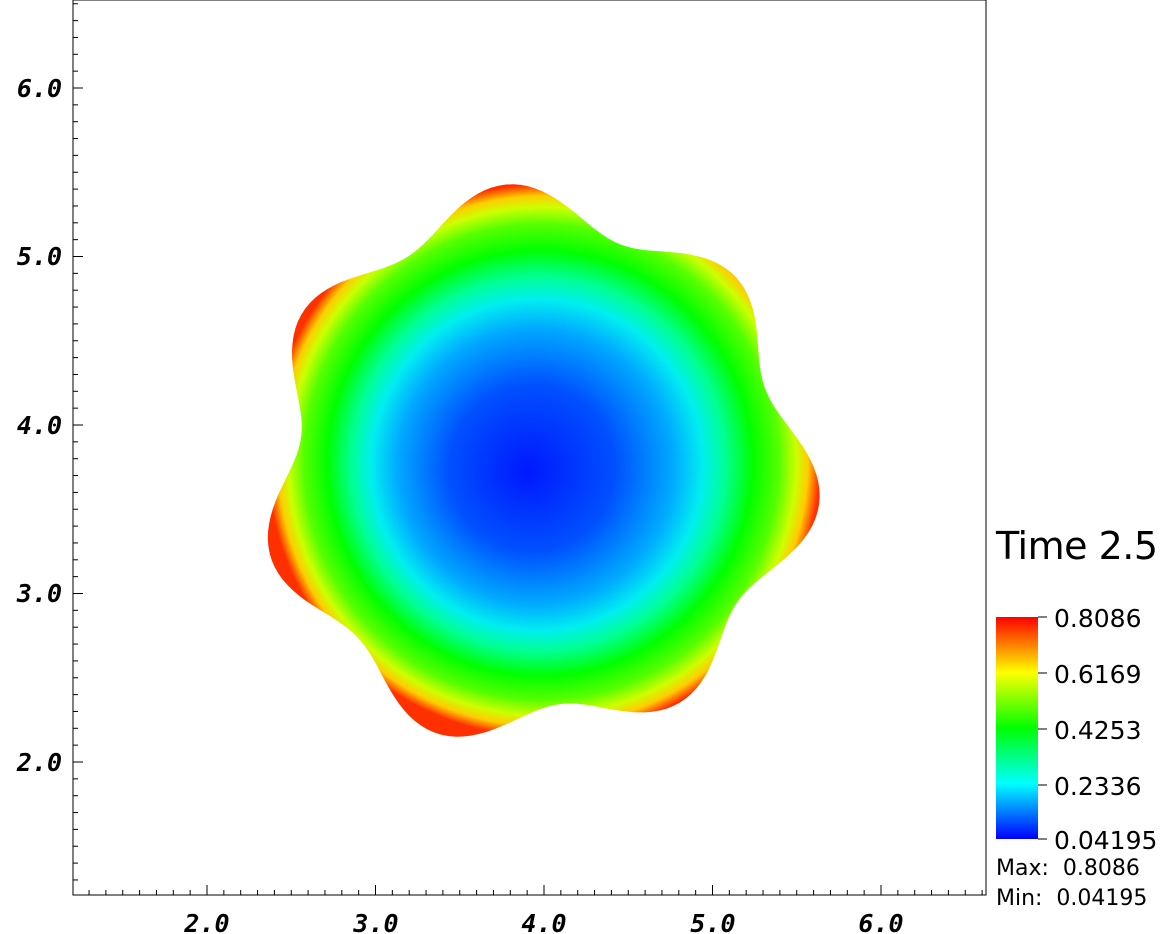 This screenshot has width=1172, height=934. I want to click on y-tick-labels: 2.0 3.0 4.0 5.0 6.0, so click(39, 425).